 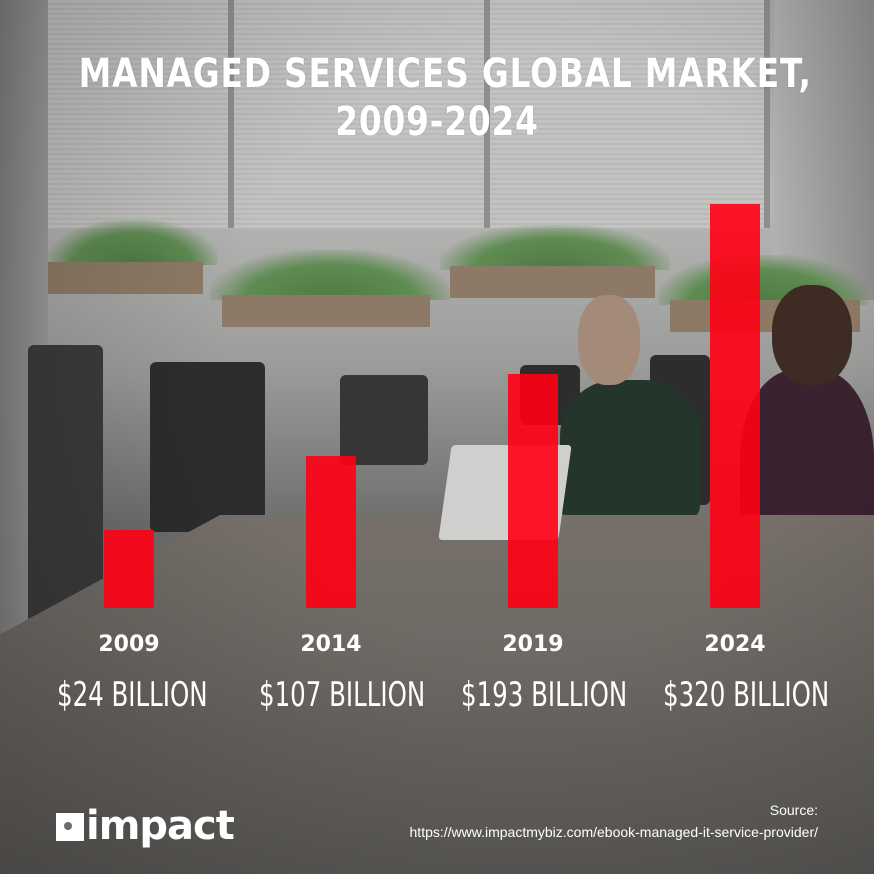 I want to click on bar-2024, so click(x=735, y=406).